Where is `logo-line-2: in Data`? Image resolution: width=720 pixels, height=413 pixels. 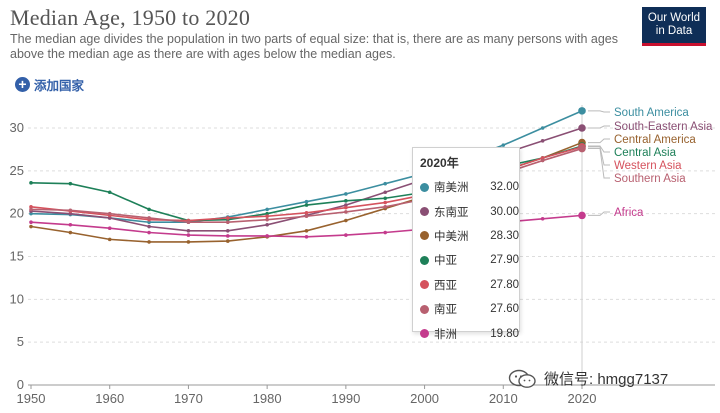
logo-line-2: in Data is located at coordinates (674, 31).